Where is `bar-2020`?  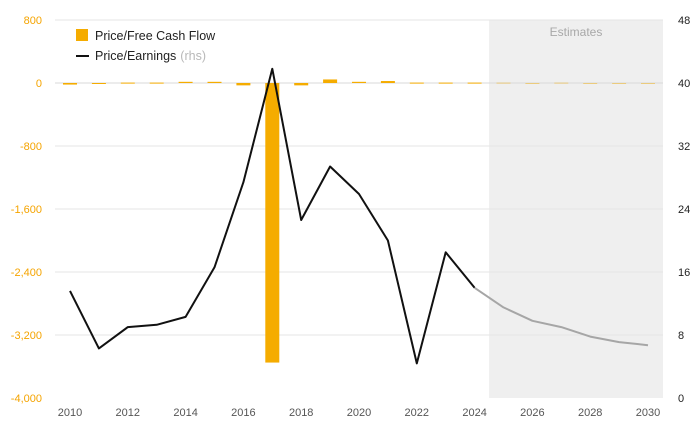 bar-2020 is located at coordinates (359, 82).